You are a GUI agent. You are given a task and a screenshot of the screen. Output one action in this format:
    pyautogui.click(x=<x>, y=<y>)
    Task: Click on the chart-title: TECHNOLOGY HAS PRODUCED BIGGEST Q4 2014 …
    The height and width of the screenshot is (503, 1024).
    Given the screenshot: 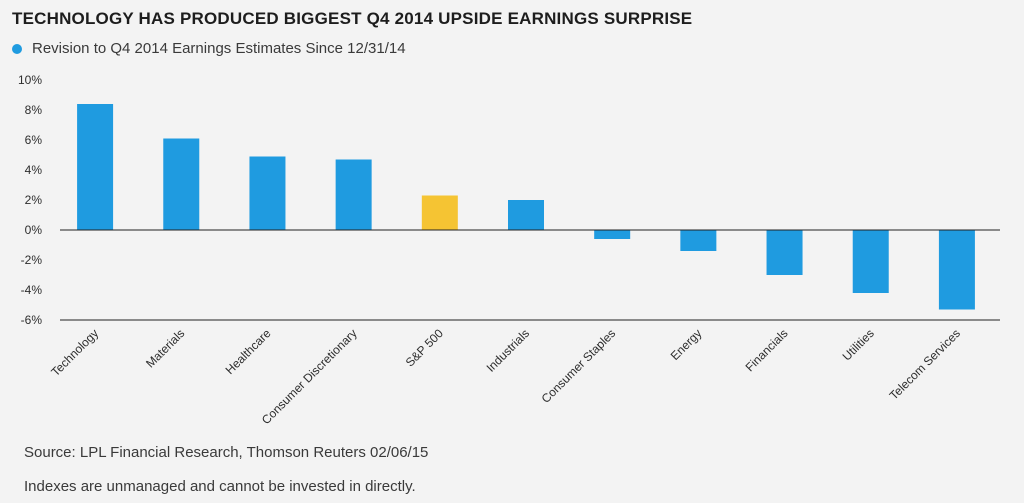 What is the action you would take?
    pyautogui.click(x=352, y=18)
    